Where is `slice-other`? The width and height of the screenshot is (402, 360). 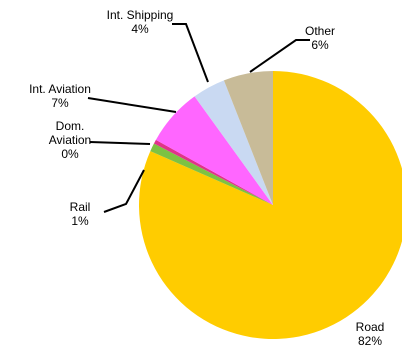
slice-other is located at coordinates (248, 138).